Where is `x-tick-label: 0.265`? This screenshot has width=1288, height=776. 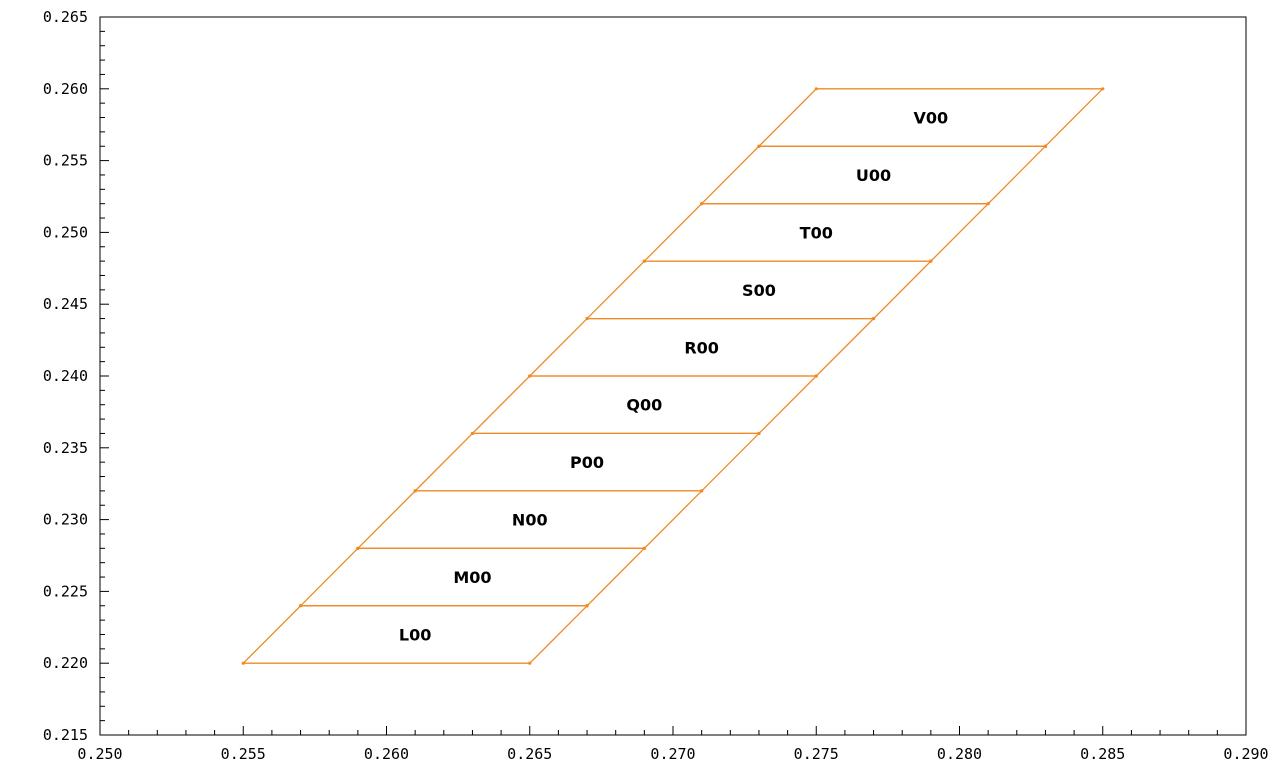 x-tick-label: 0.265 is located at coordinates (529, 754).